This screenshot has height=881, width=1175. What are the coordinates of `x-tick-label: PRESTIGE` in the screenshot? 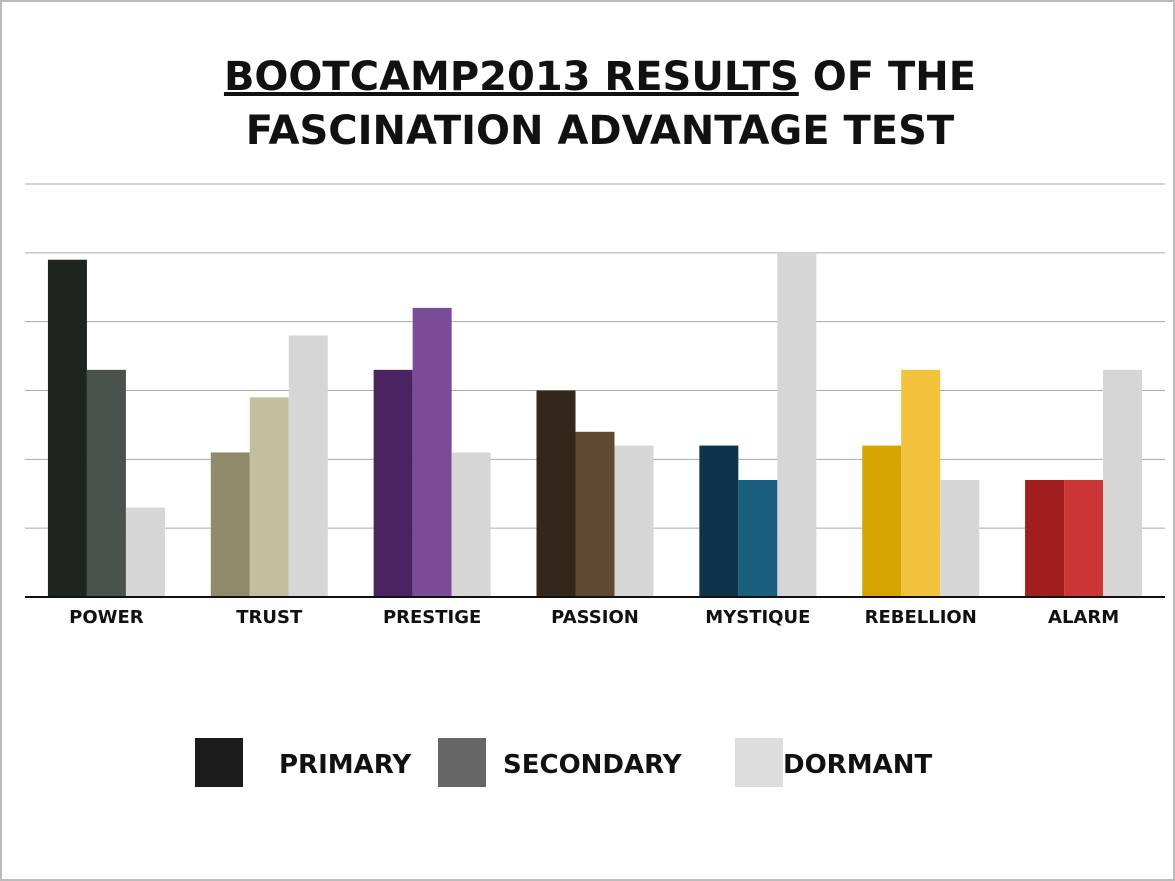 It's located at (432, 617).